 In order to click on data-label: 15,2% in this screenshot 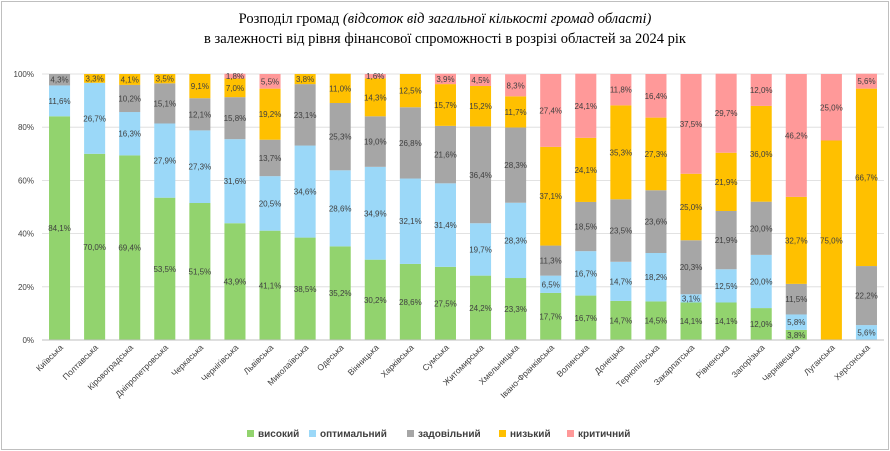, I will do `click(480, 106)`.